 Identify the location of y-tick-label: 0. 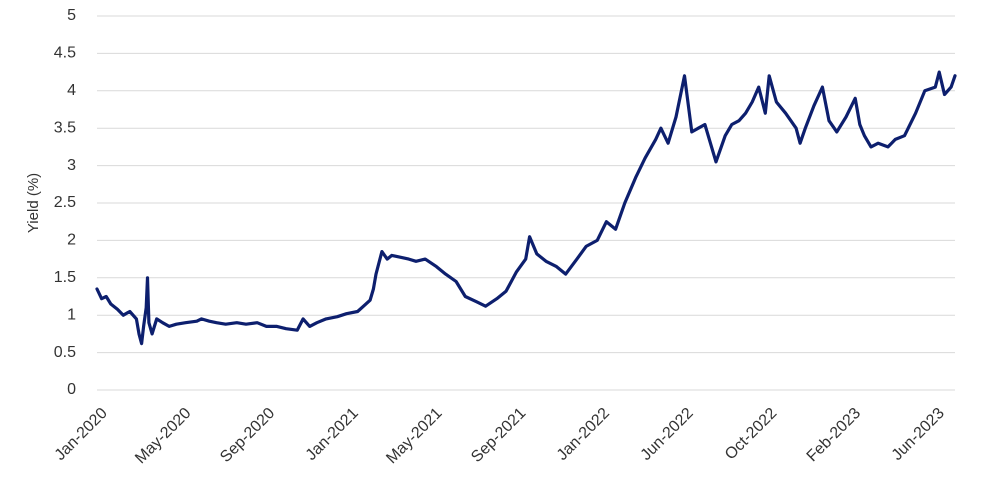
(71, 389).